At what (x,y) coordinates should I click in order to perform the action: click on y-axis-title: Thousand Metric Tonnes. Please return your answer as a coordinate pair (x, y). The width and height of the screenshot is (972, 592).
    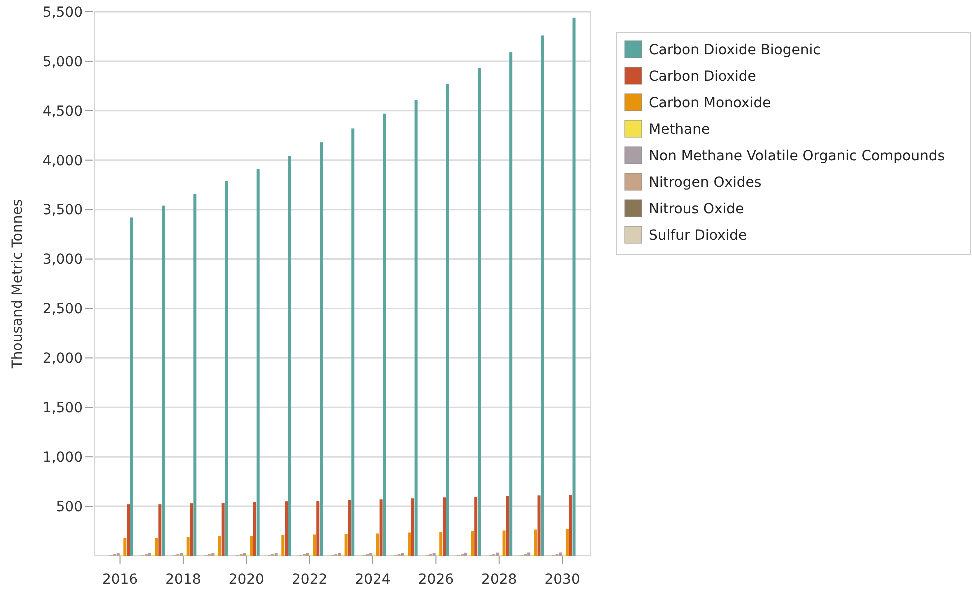
    Looking at the image, I should click on (18, 284).